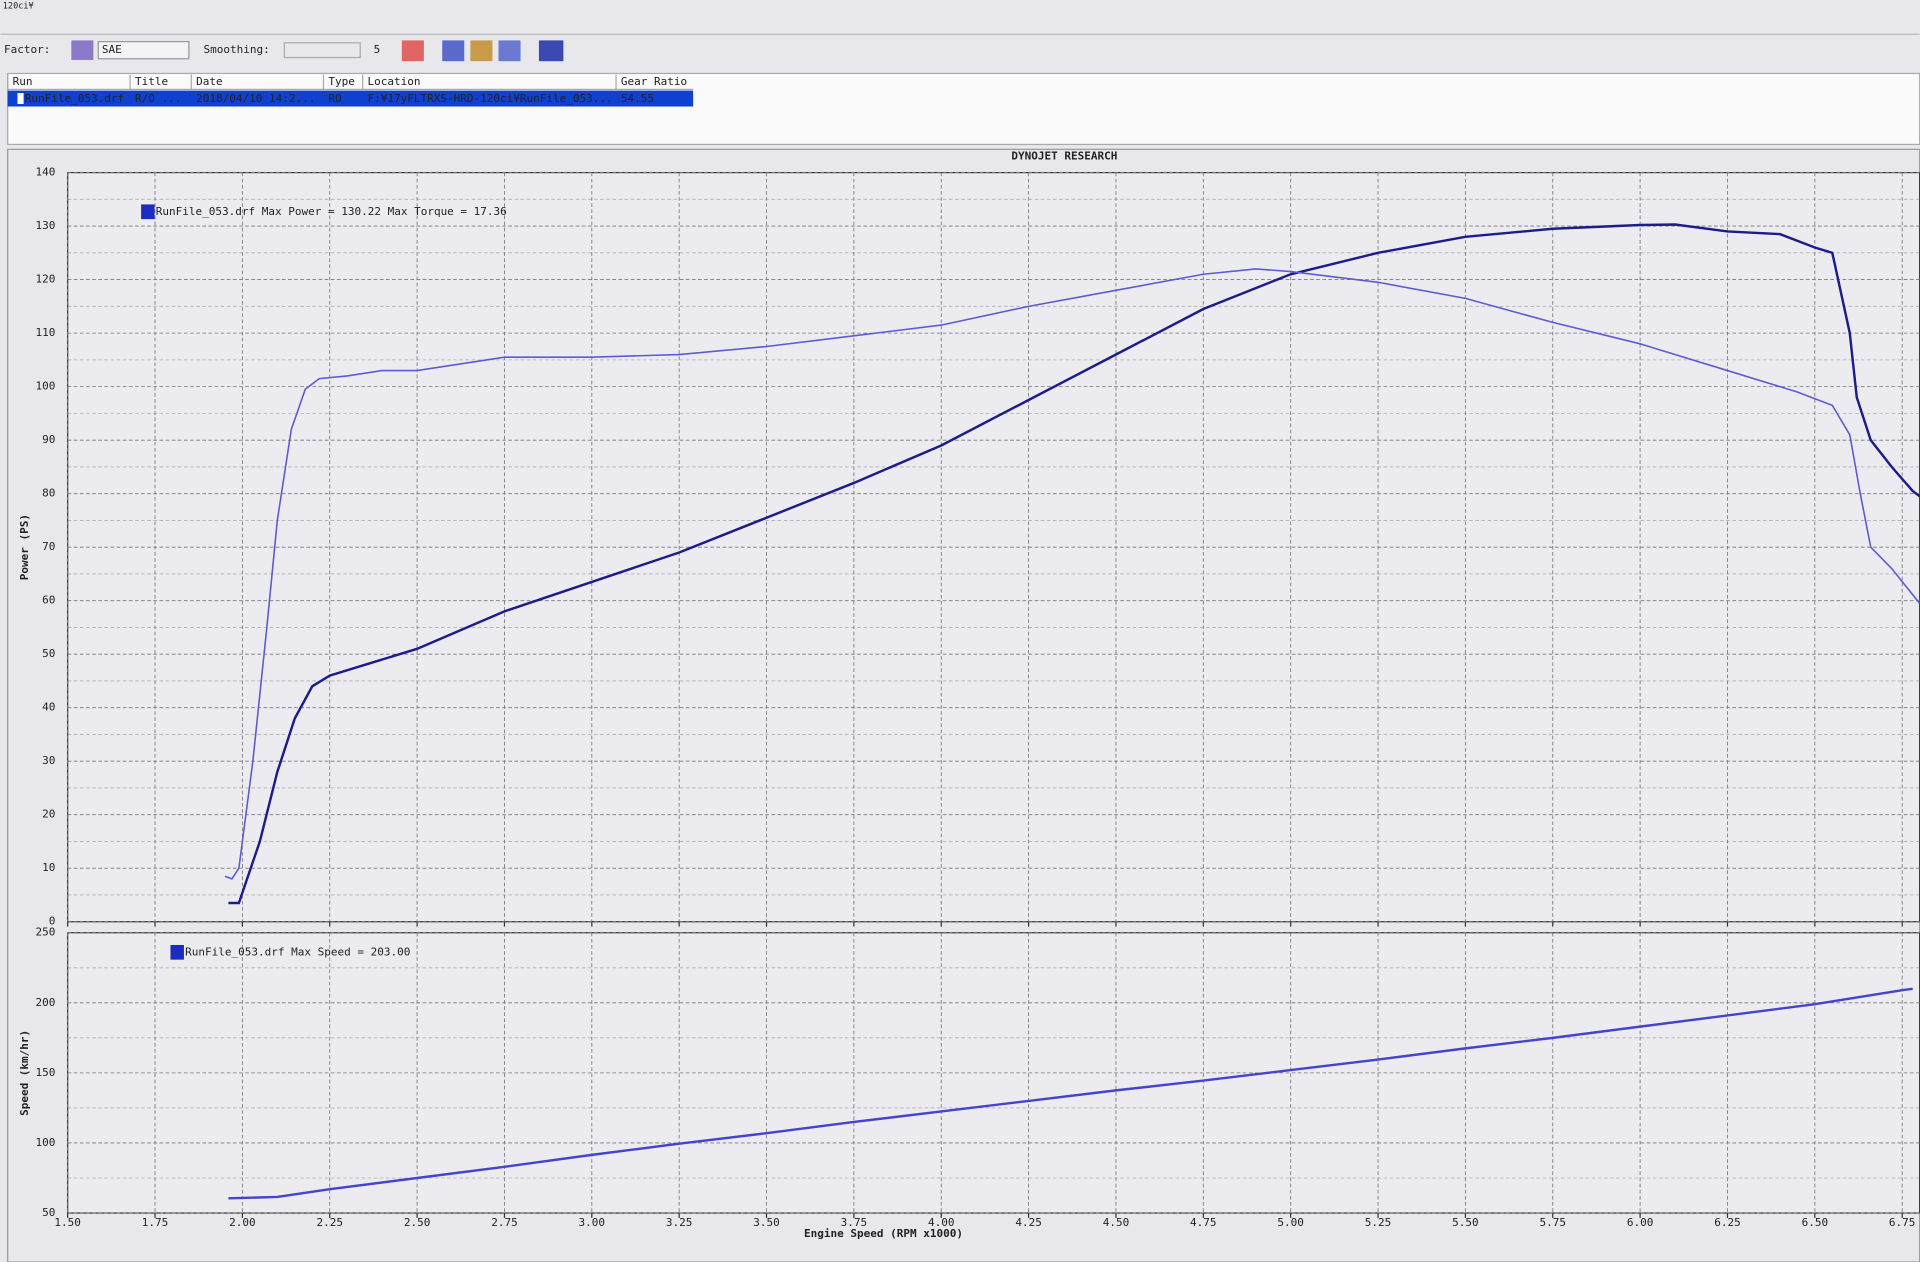 The height and width of the screenshot is (1262, 1920). What do you see at coordinates (46, 225) in the screenshot?
I see `y-tick-label: 130` at bounding box center [46, 225].